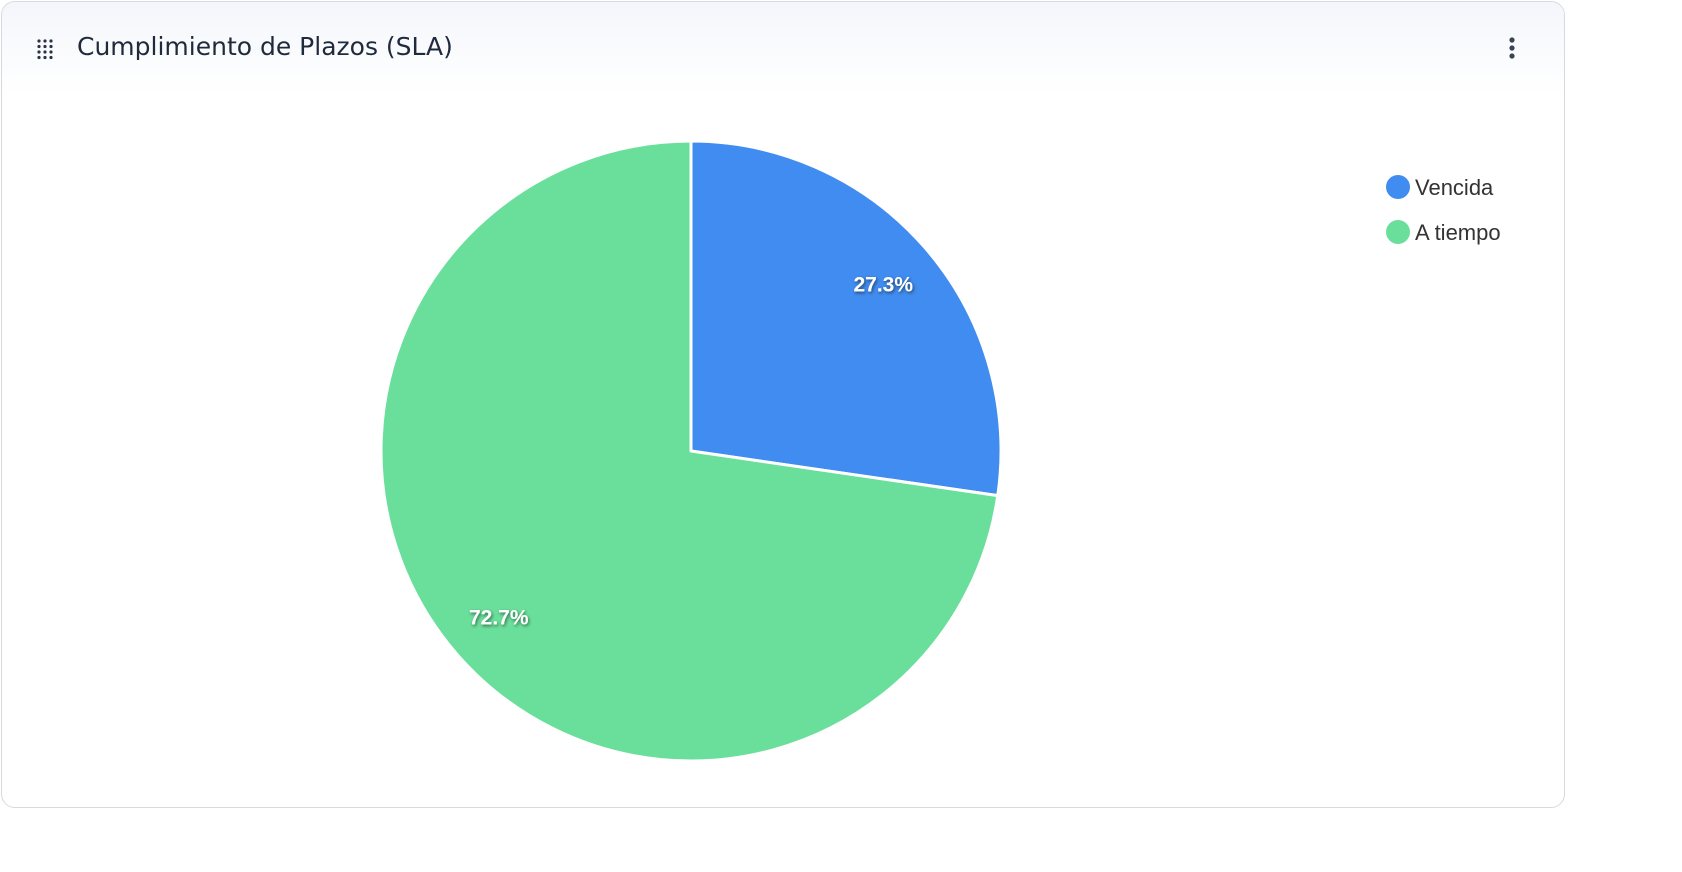  Describe the element at coordinates (46, 49) in the screenshot. I see `drag-handle-icon` at that location.